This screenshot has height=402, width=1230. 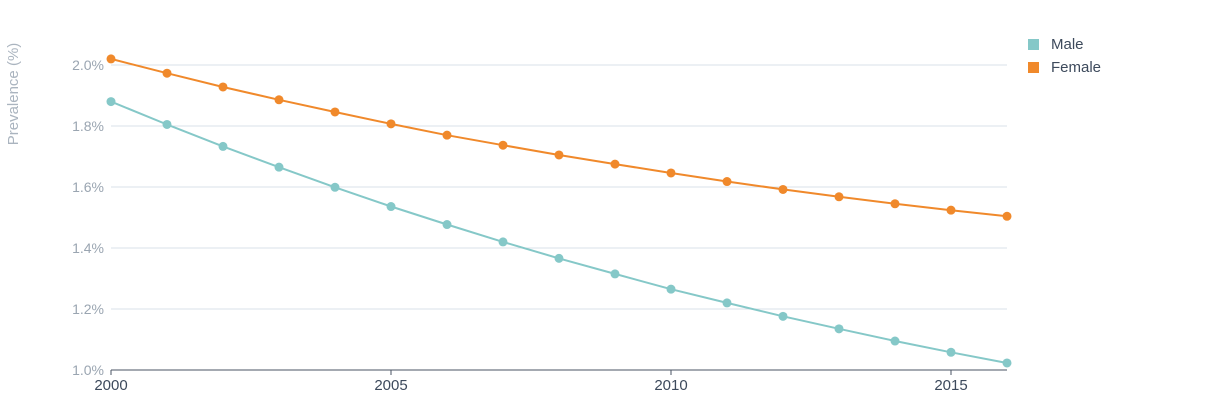 I want to click on y-tick-label: 1.6%, so click(x=88, y=187).